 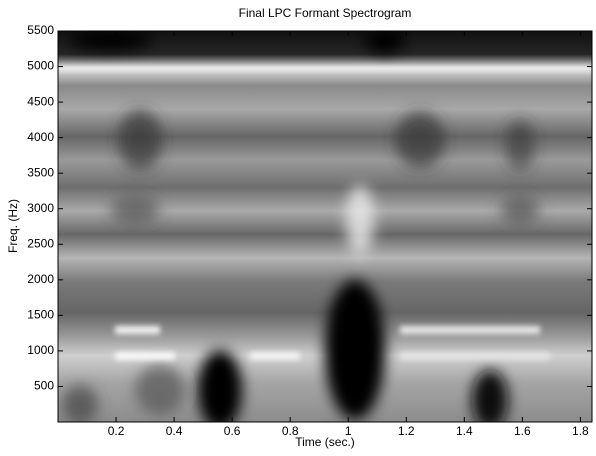 What do you see at coordinates (44, 386) in the screenshot?
I see `y-tick-label: 500` at bounding box center [44, 386].